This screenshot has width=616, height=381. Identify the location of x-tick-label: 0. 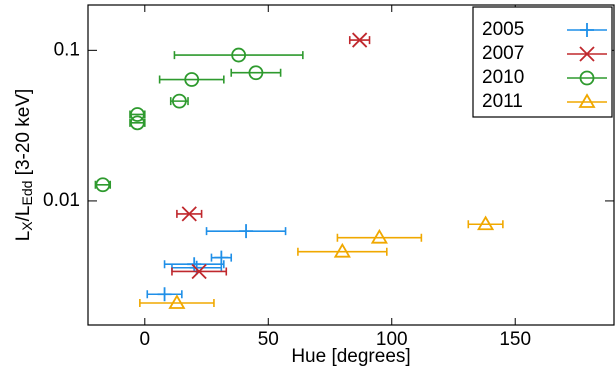
(145, 339).